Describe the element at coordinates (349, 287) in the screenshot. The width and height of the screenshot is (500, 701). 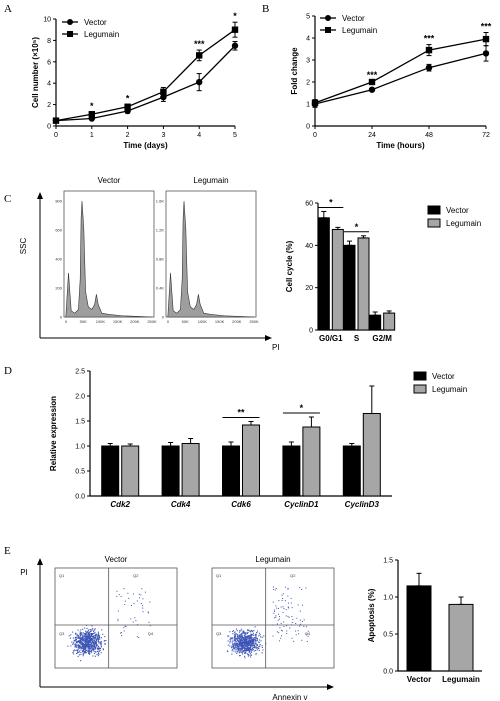
I see `bar-c-s-vector` at that location.